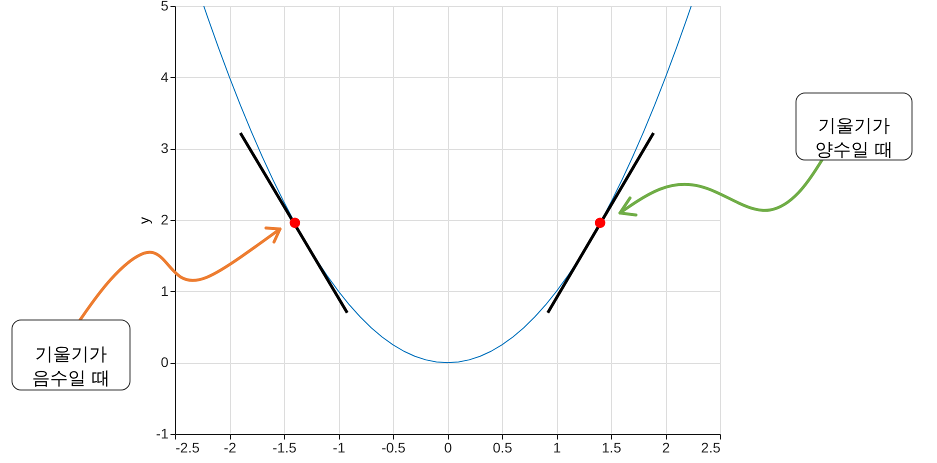 This screenshot has height=463, width=937. What do you see at coordinates (144, 220) in the screenshot?
I see `y-axis-title: y` at bounding box center [144, 220].